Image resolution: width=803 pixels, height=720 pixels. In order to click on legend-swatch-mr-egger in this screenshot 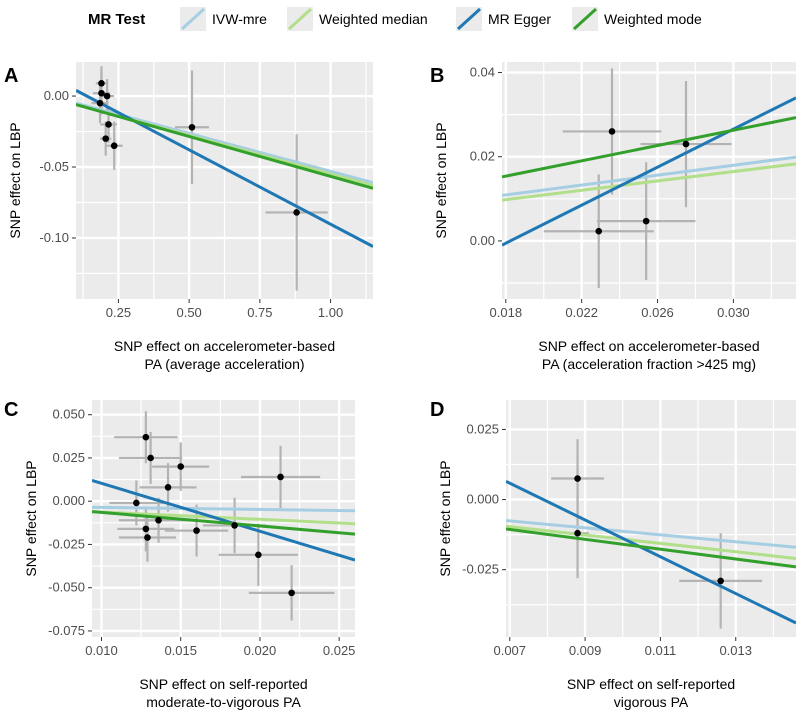, I will do `click(469, 19)`.